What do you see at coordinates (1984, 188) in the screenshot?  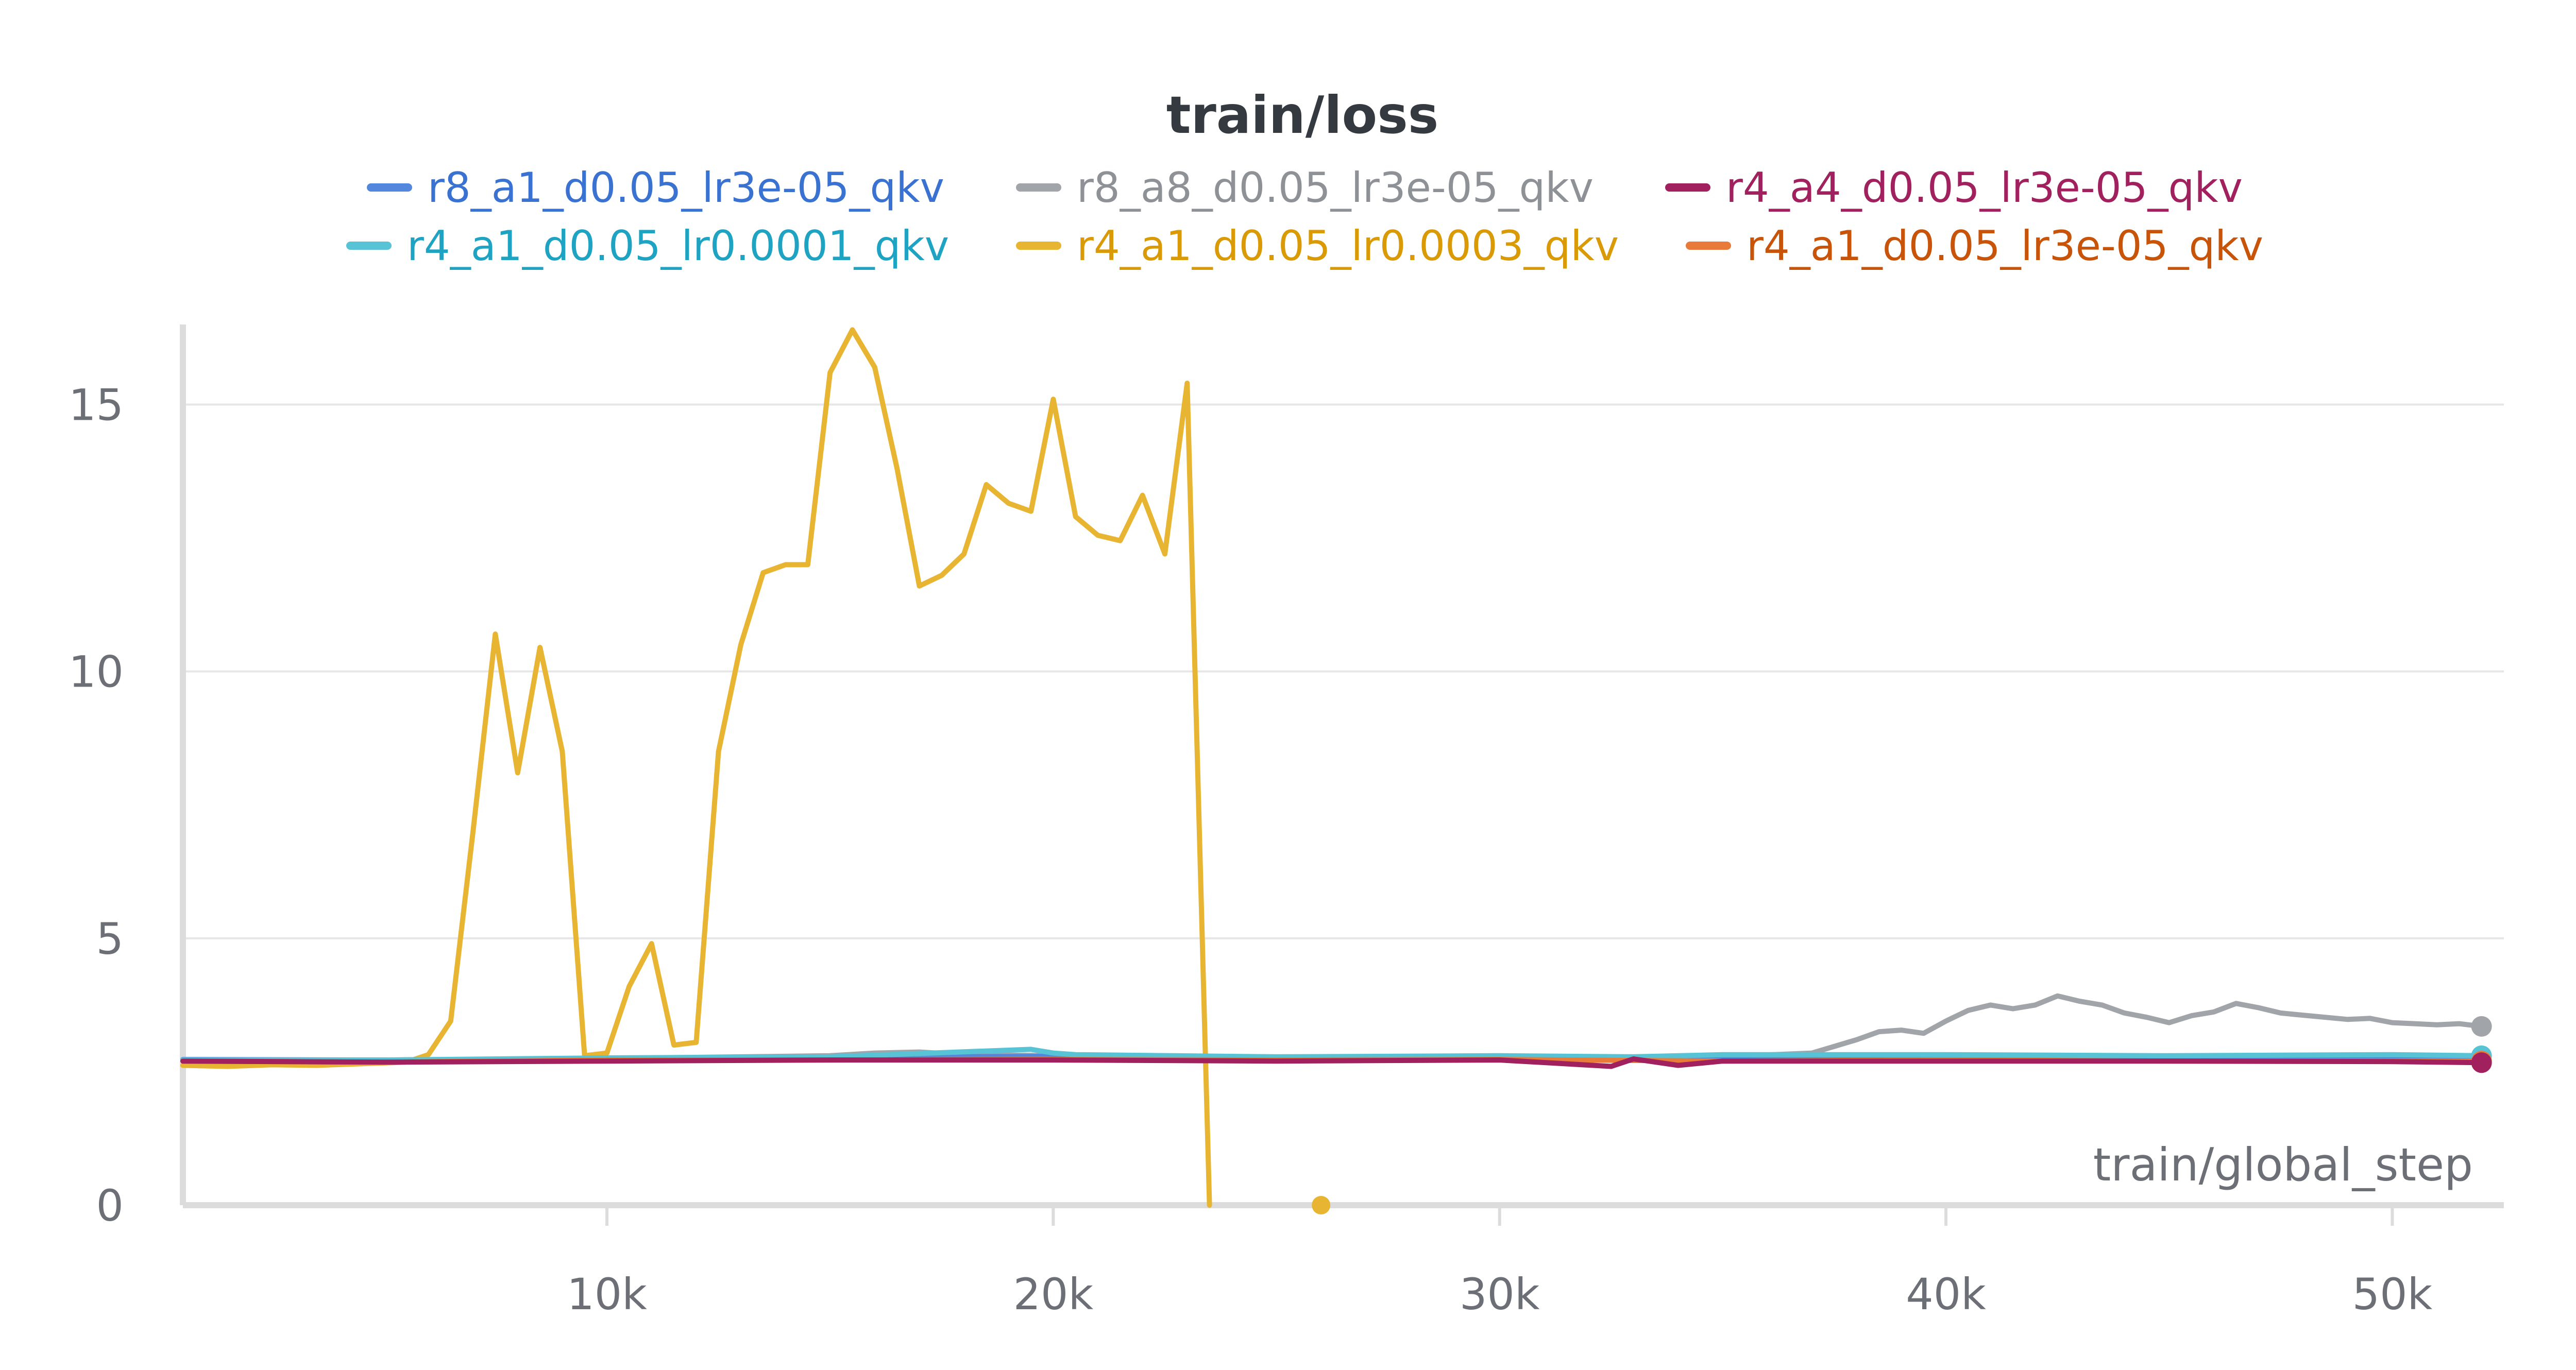 I see `legend-label: r4_a4_d0.05_lr3e-05_qkv` at bounding box center [1984, 188].